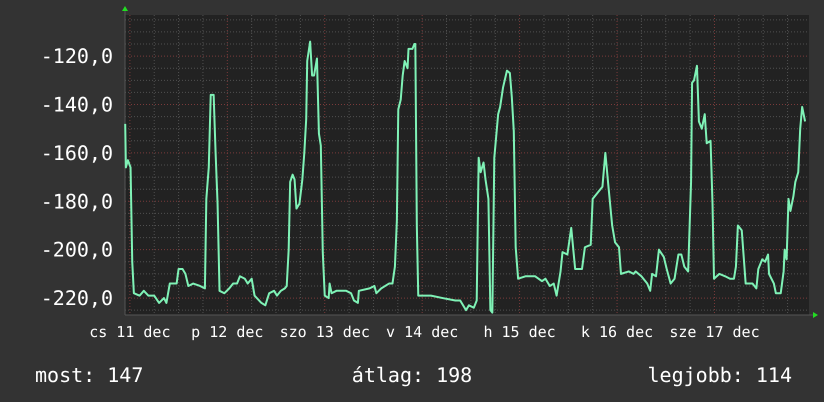 The image size is (824, 402). What do you see at coordinates (76, 152) in the screenshot?
I see `y-tick-label: -160,0` at bounding box center [76, 152].